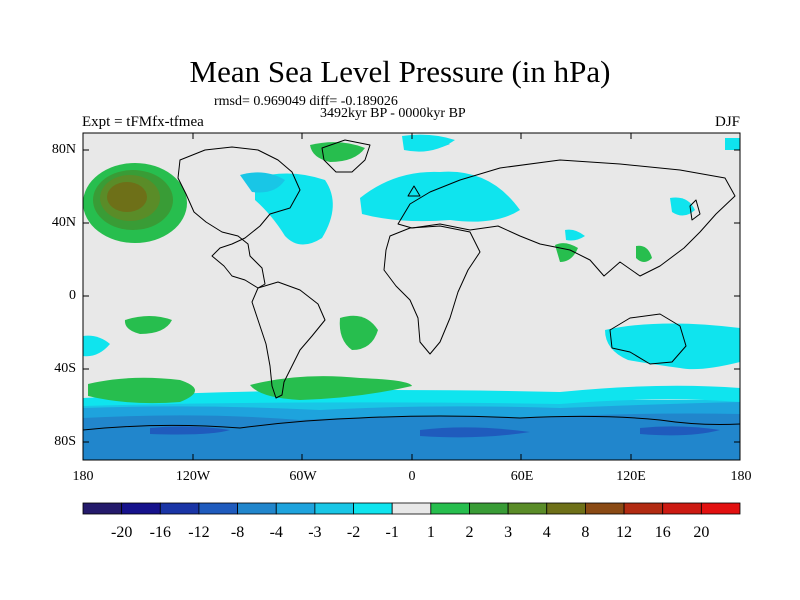 This screenshot has width=800, height=600. What do you see at coordinates (346, 156) in the screenshot?
I see `greenland-coast` at bounding box center [346, 156].